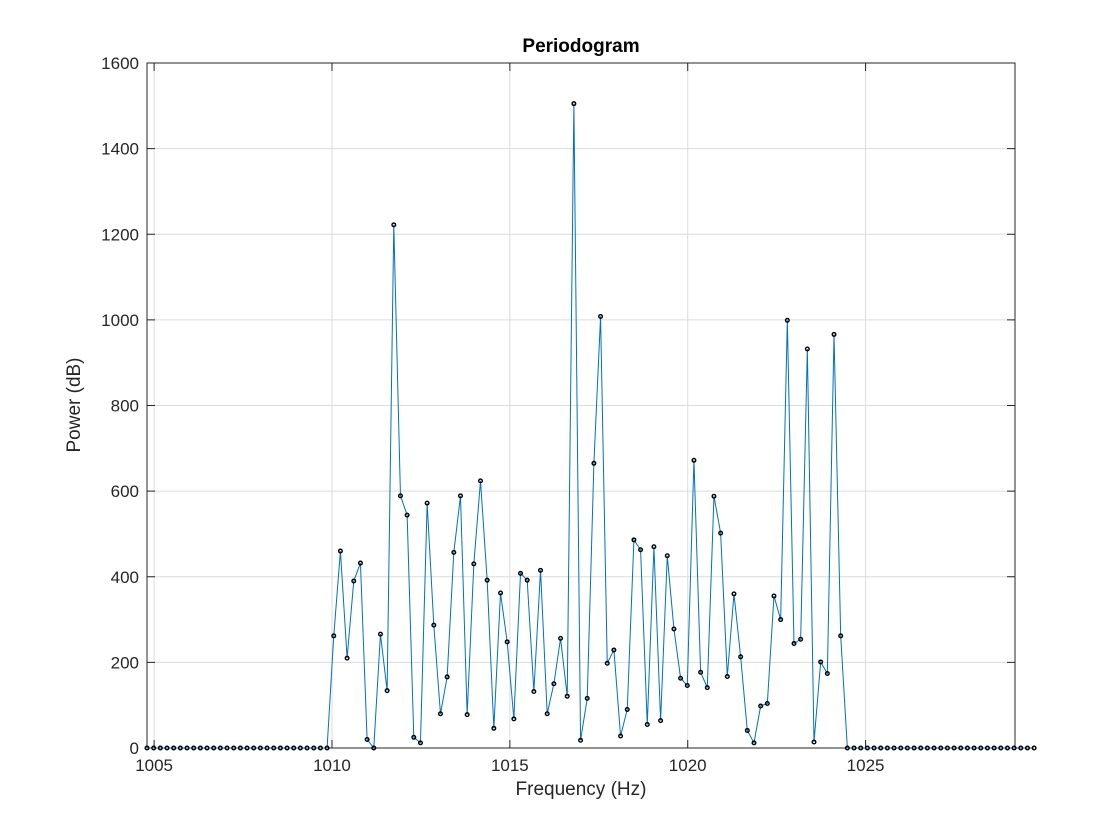 The height and width of the screenshot is (840, 1120). What do you see at coordinates (120, 234) in the screenshot?
I see `y-tick-label: 1200` at bounding box center [120, 234].